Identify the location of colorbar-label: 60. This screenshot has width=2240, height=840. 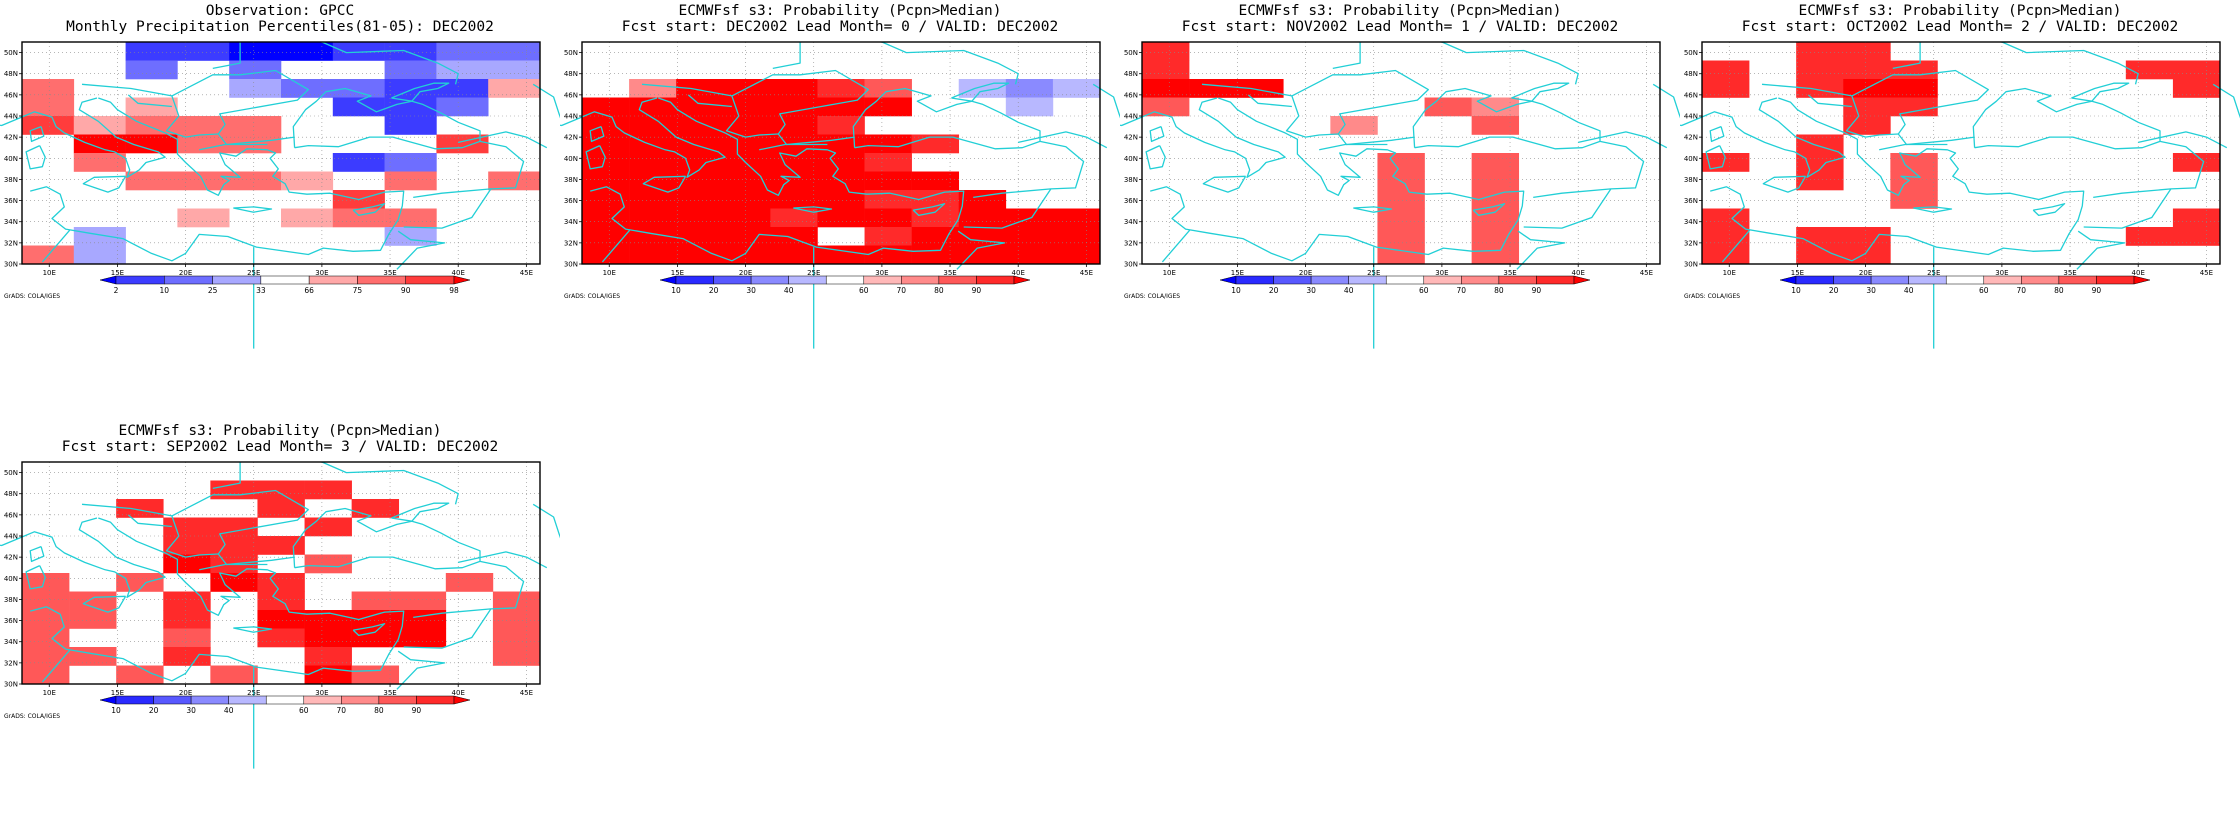
(1424, 290).